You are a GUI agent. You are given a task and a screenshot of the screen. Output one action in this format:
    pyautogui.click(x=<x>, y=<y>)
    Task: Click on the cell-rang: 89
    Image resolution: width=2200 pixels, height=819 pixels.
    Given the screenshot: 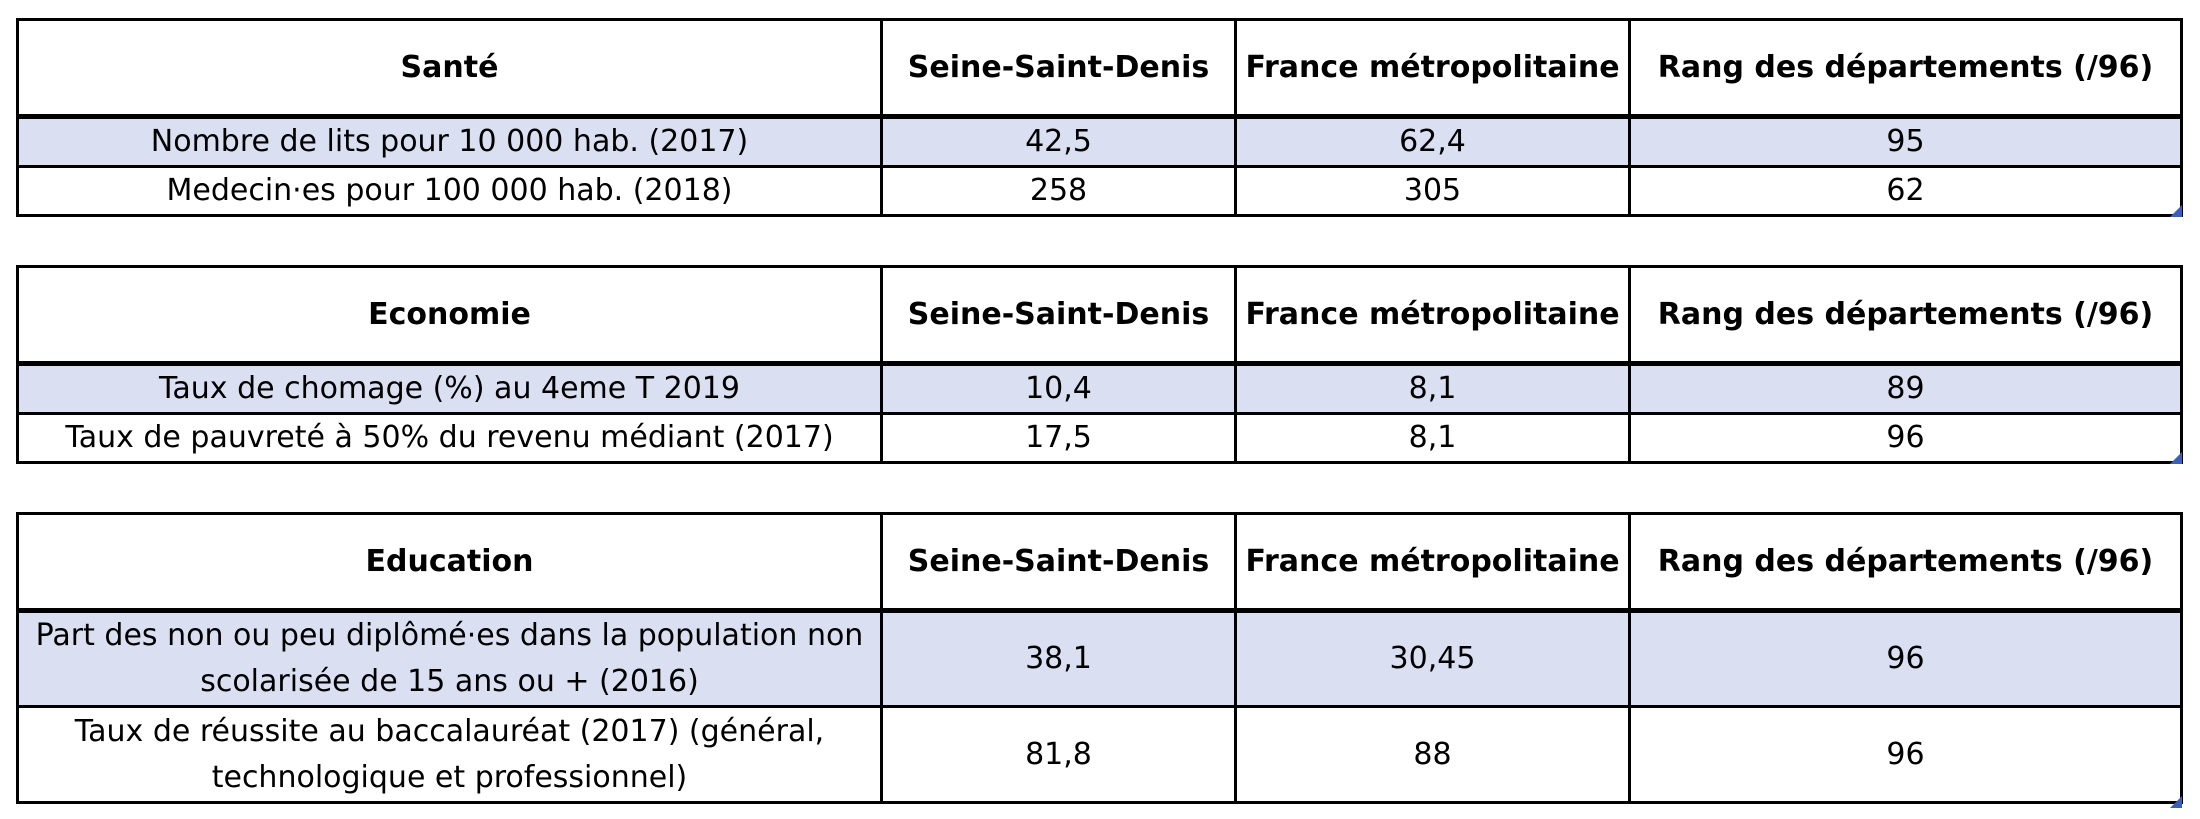 What is the action you would take?
    pyautogui.click(x=1905, y=388)
    